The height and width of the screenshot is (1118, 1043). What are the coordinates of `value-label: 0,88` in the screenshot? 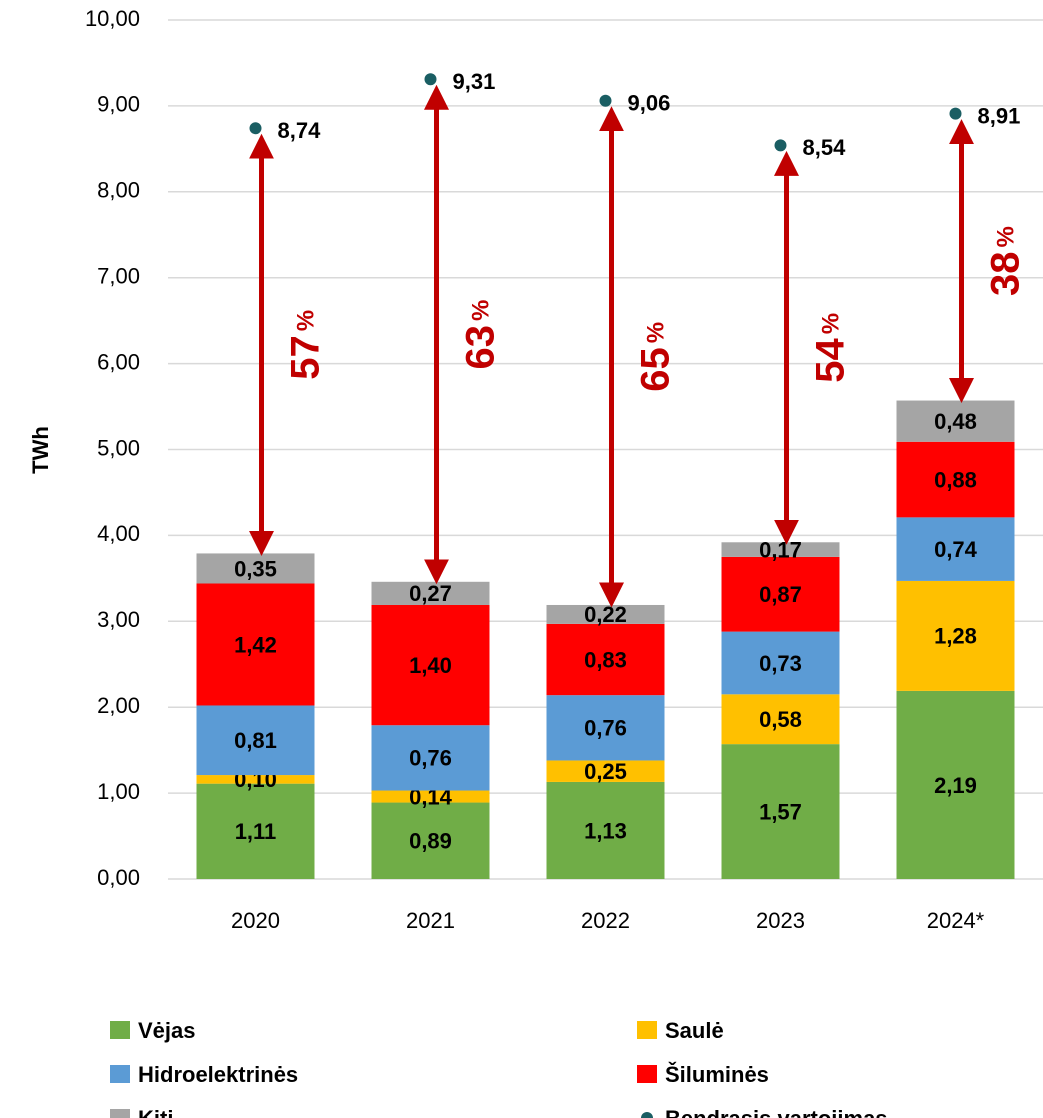 It's located at (955, 479).